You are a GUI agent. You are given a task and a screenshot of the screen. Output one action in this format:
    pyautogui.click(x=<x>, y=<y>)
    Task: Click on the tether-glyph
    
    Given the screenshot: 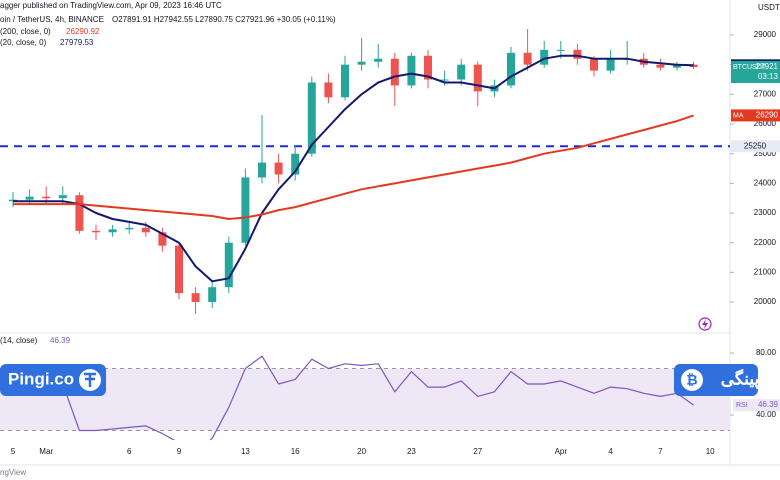 What is the action you would take?
    pyautogui.click(x=90, y=379)
    